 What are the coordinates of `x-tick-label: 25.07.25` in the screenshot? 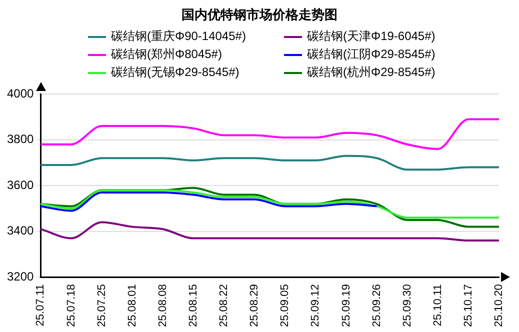 It's located at (102, 306).